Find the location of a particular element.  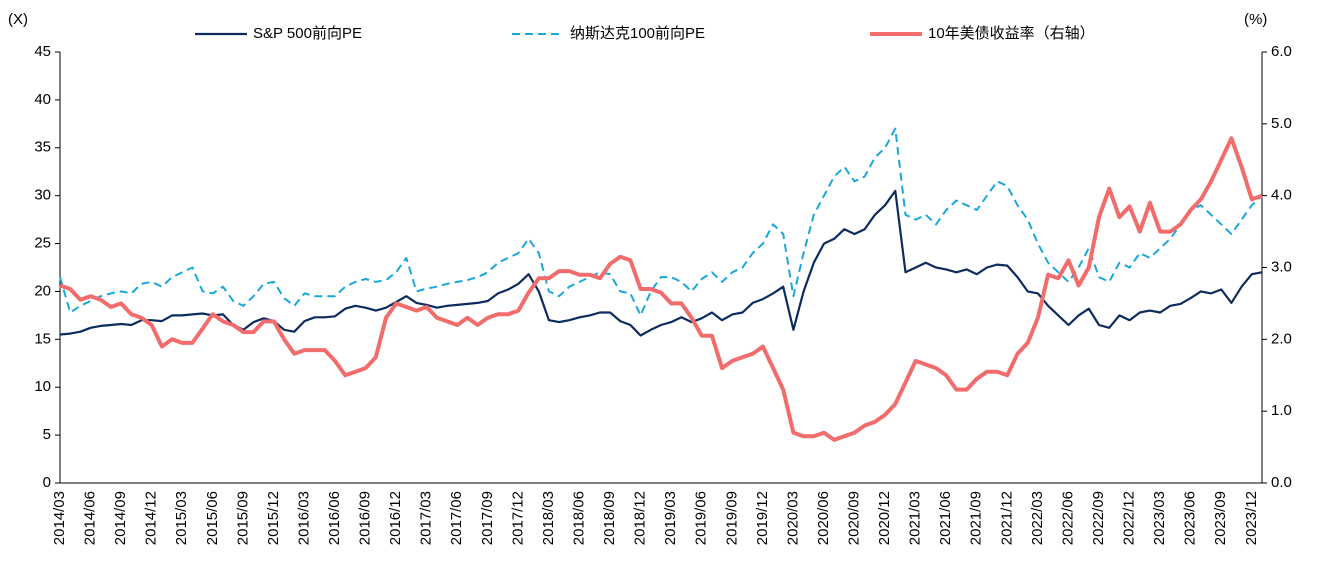

x-tick-label: 2023/03 is located at coordinates (1159, 518).